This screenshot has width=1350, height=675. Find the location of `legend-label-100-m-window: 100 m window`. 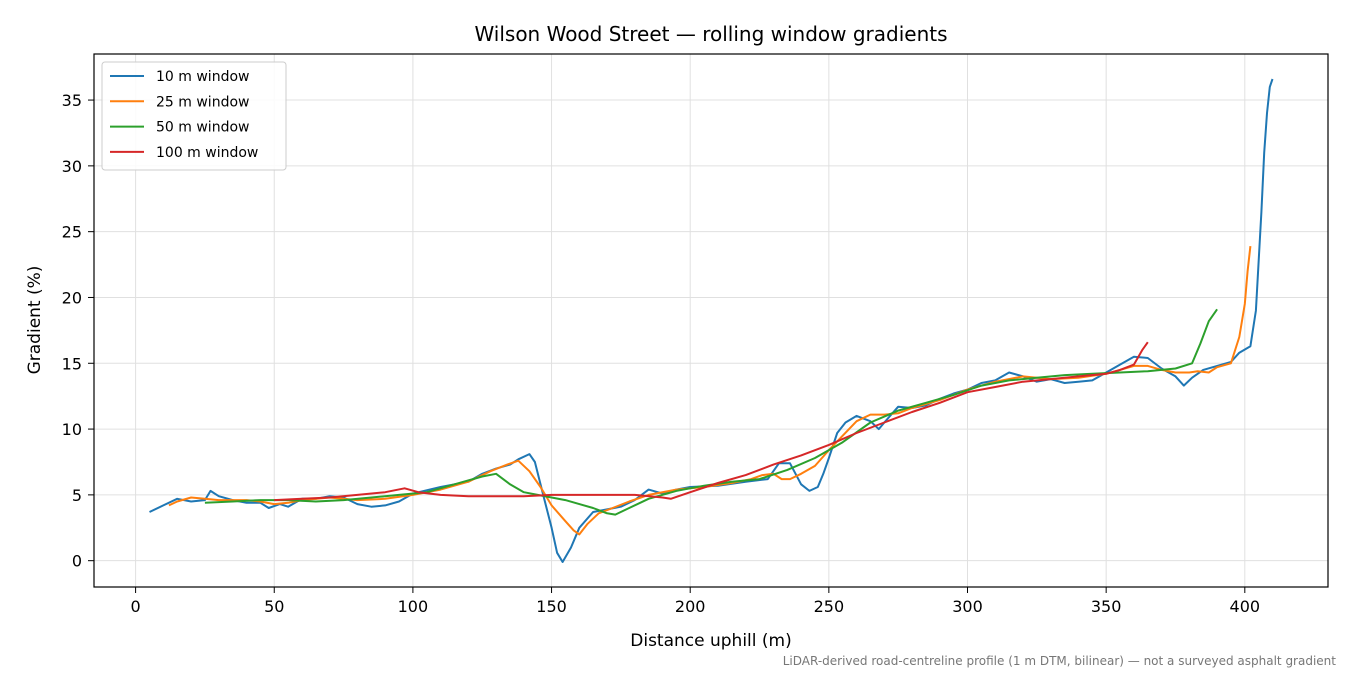

legend-label-100-m-window: 100 m window is located at coordinates (207, 153).